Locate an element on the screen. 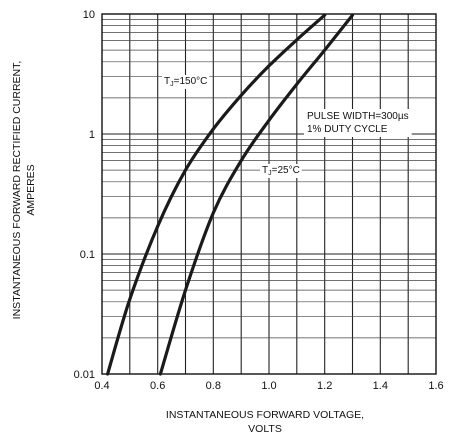  x-axis-title-line1: INSTANTANEOUS FORWARD VOLTAGE, is located at coordinates (265, 415).